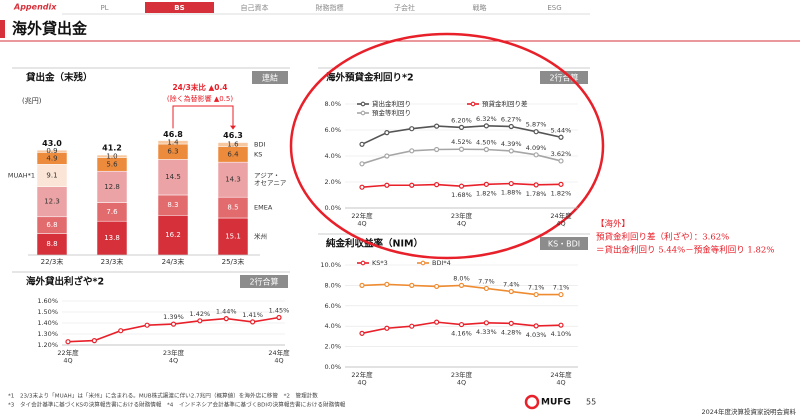 The width and height of the screenshot is (800, 419). Describe the element at coordinates (47, 345) in the screenshot. I see `y-tick-label: 1.20%` at that location.